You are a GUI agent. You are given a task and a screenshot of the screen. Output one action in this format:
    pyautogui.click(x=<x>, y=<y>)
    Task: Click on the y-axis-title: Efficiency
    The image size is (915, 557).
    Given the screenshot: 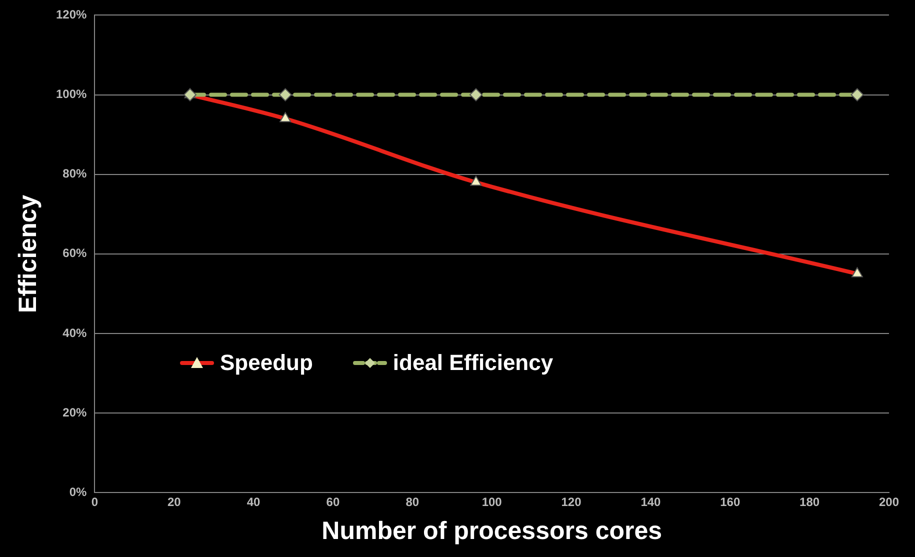 What is the action you would take?
    pyautogui.click(x=28, y=253)
    